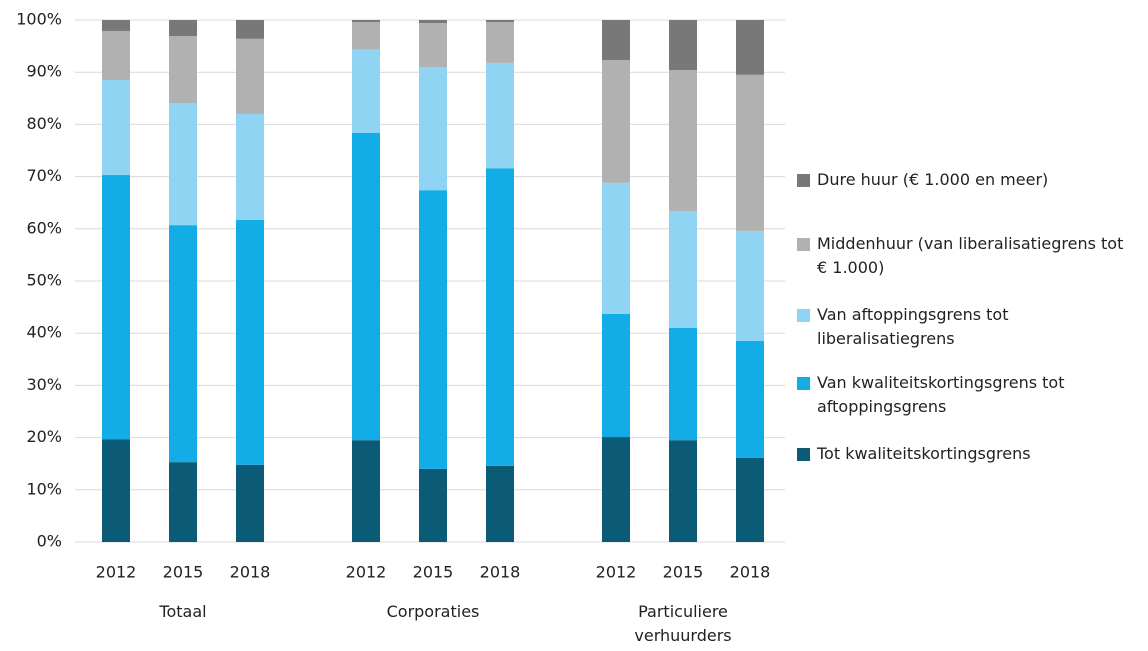 The height and width of the screenshot is (651, 1148). Describe the element at coordinates (44, 436) in the screenshot. I see `y-tick-label: 20%` at that location.